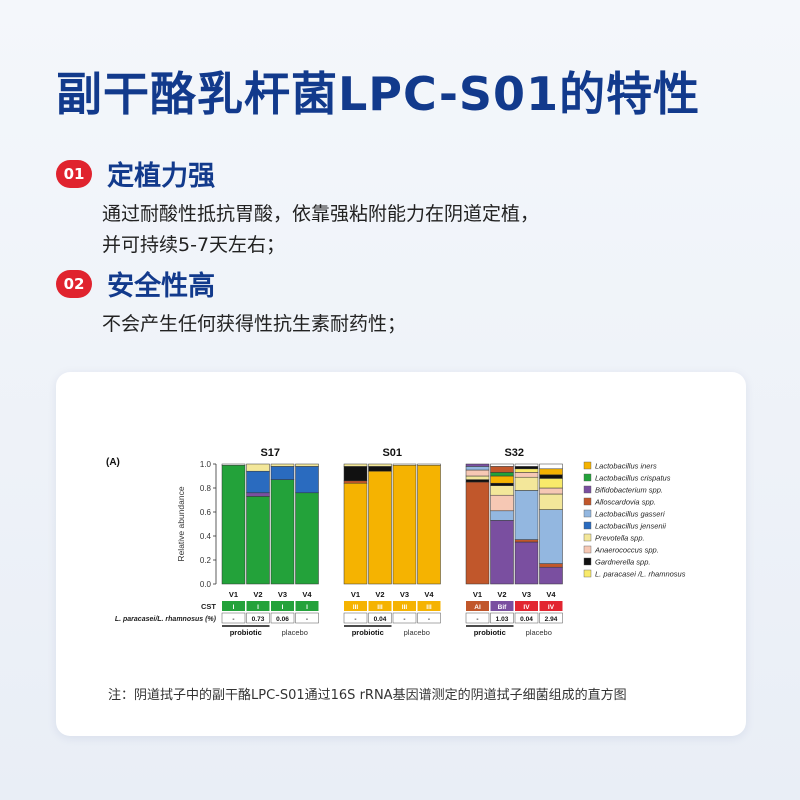  I want to click on ratio-value: 0.06, so click(282, 619).